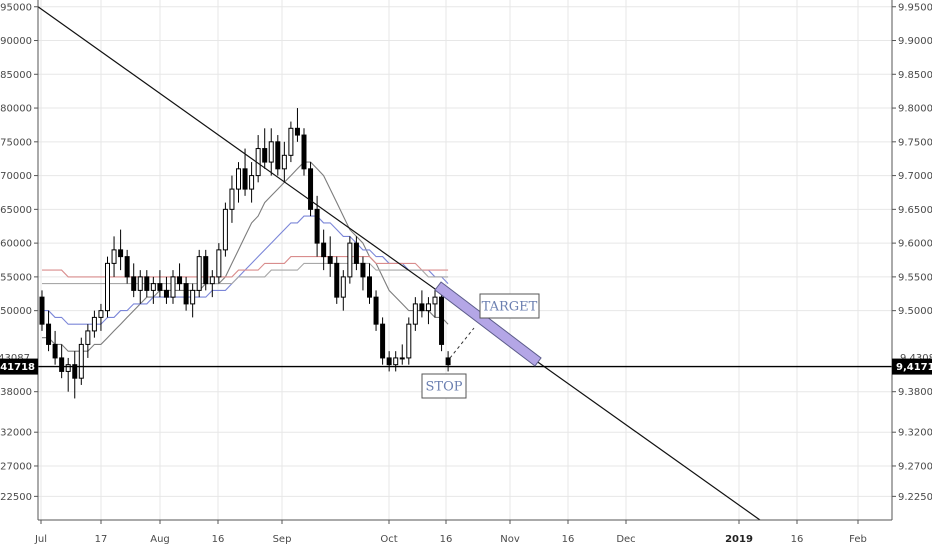 The width and height of the screenshot is (932, 550). I want to click on y-tick-label-left: 9.75000, so click(16, 142).